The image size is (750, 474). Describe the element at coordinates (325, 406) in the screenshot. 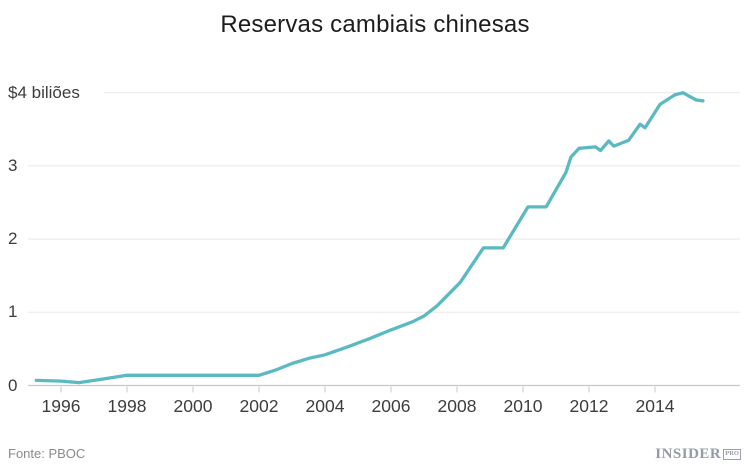

I see `x-axis-label: 2004` at that location.